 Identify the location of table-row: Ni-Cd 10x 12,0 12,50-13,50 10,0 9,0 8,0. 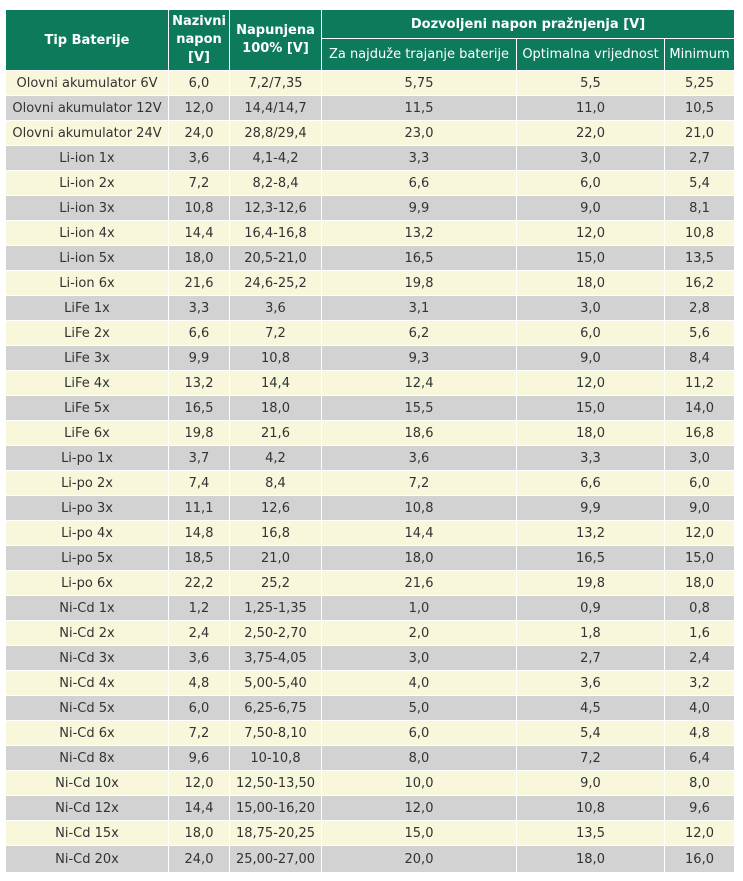
(370, 783).